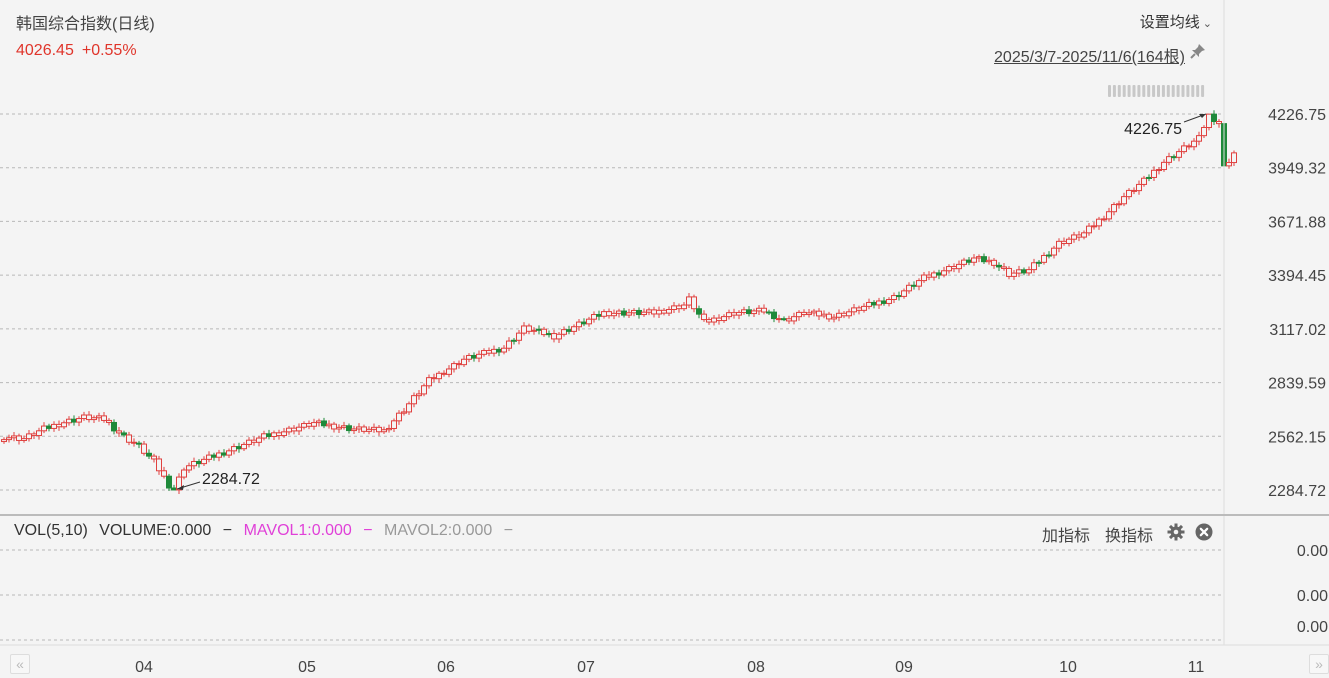 This screenshot has width=1329, height=678. I want to click on gear-icon, so click(1176, 532).